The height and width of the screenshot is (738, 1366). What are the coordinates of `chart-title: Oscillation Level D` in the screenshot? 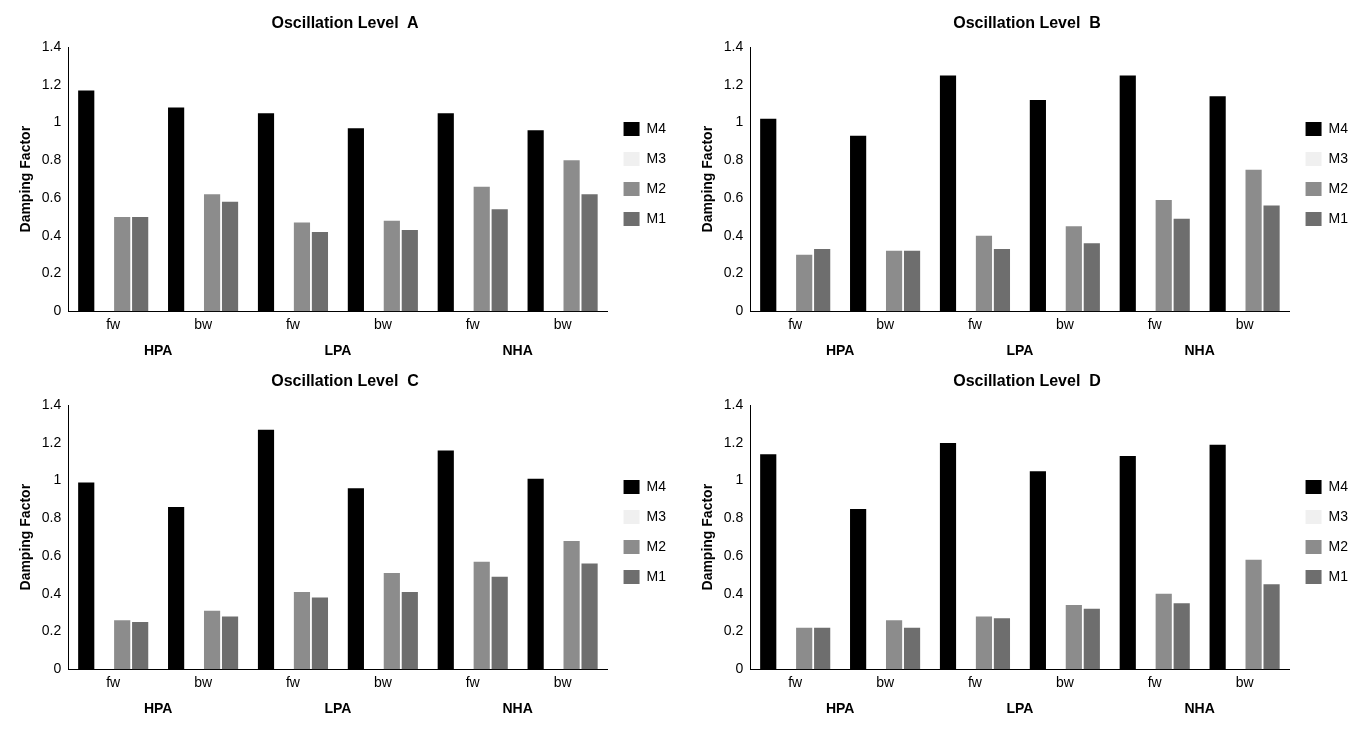 It's located at (1027, 381).